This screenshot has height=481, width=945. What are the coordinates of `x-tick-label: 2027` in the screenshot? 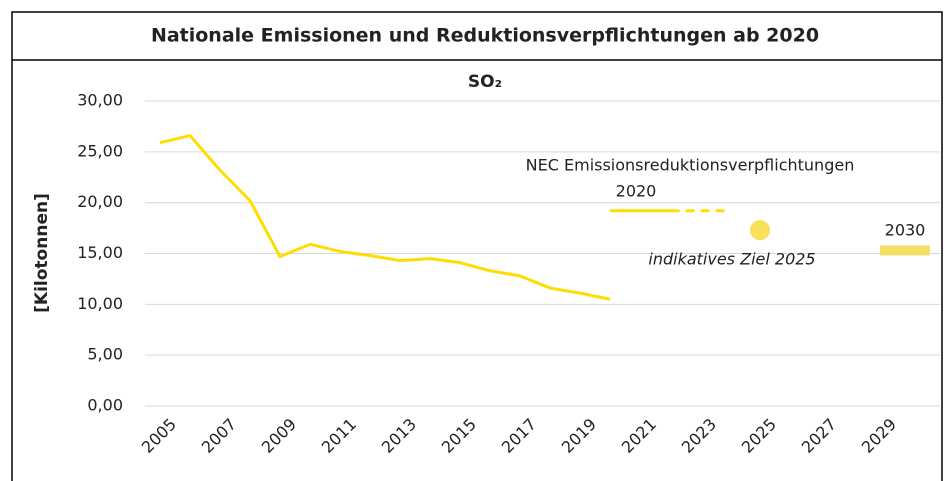 It's located at (819, 436).